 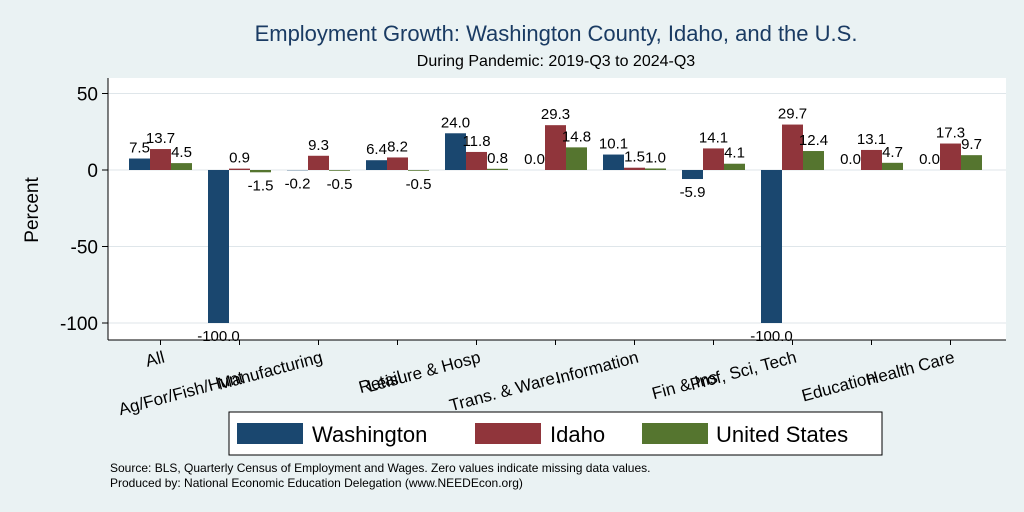 What do you see at coordinates (613, 144) in the screenshot?
I see `data-label-washington-information: 10.1` at bounding box center [613, 144].